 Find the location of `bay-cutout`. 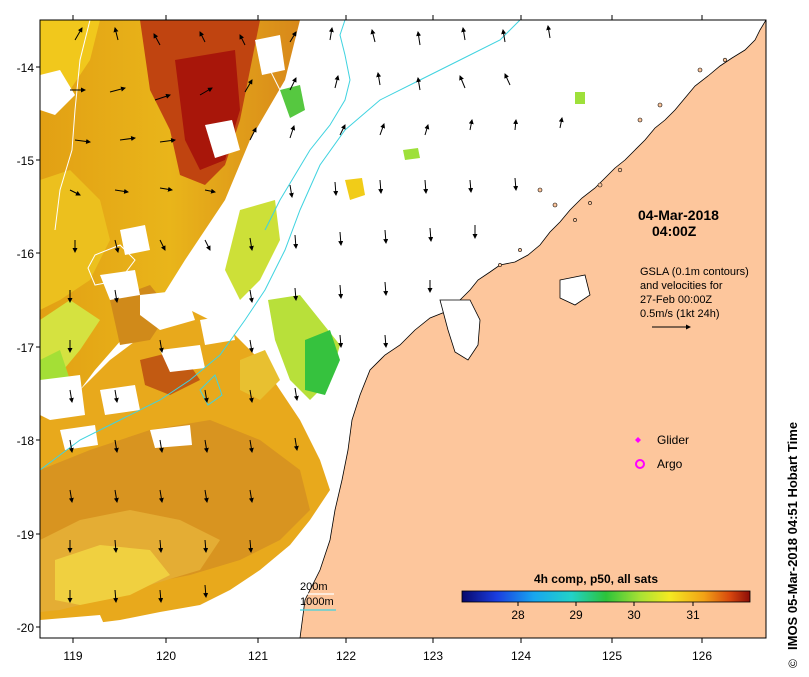

bay-cutout is located at coordinates (460, 330).